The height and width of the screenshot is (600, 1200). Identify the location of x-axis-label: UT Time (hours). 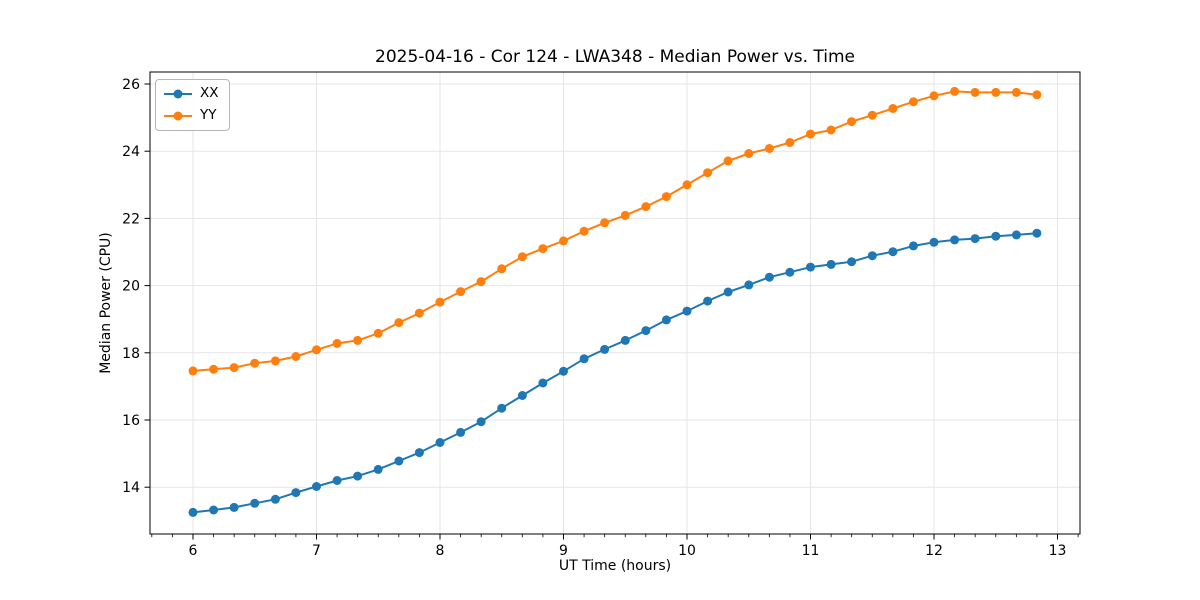
(615, 566).